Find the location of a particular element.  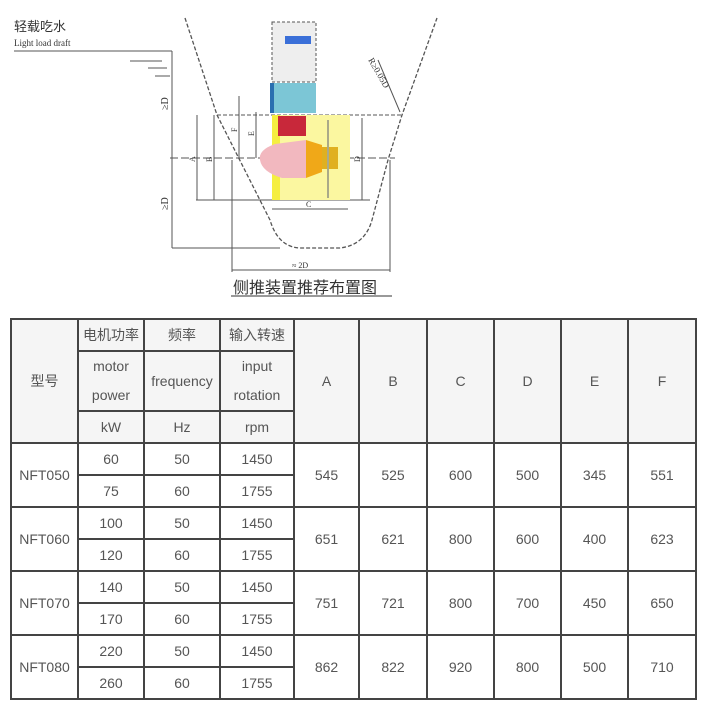

dim-cell-e: 345 is located at coordinates (594, 475).